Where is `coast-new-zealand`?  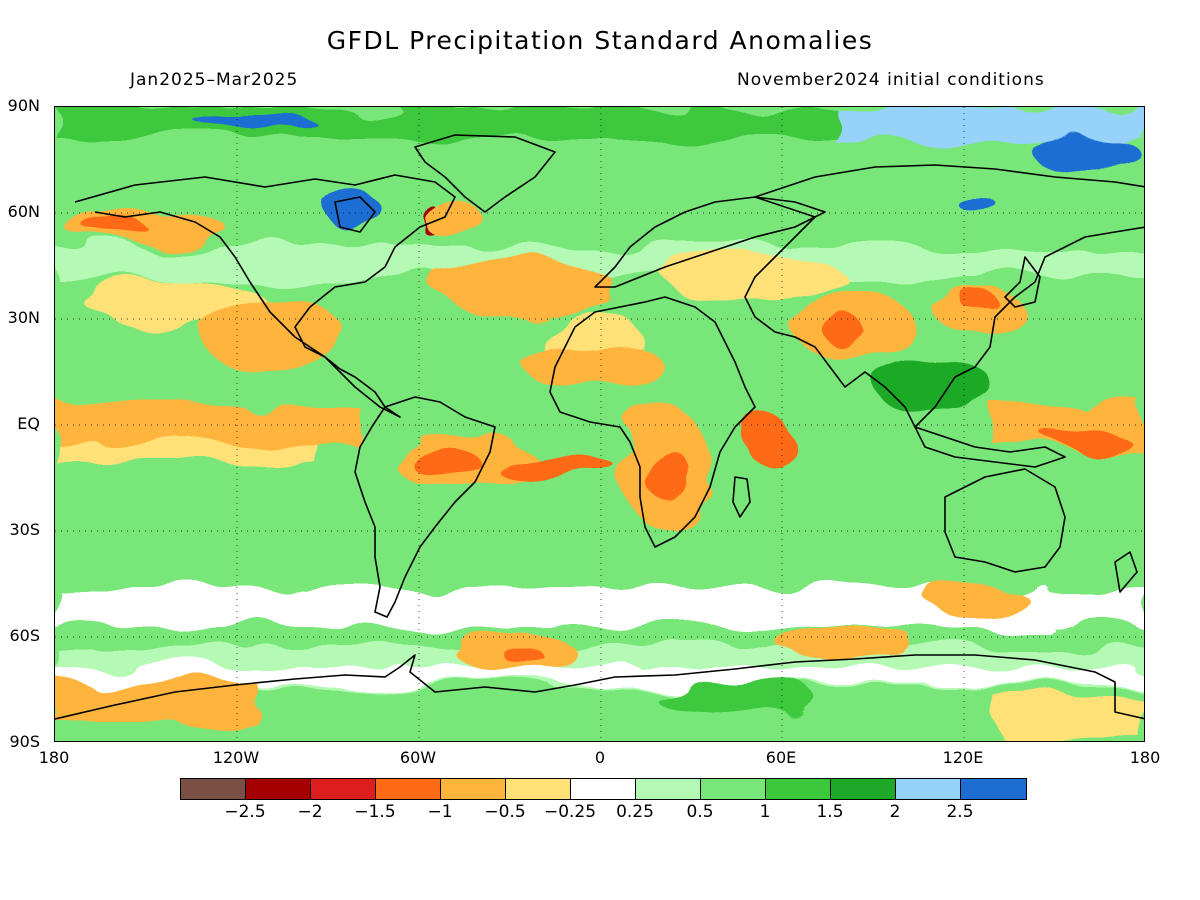 coast-new-zealand is located at coordinates (1126, 572).